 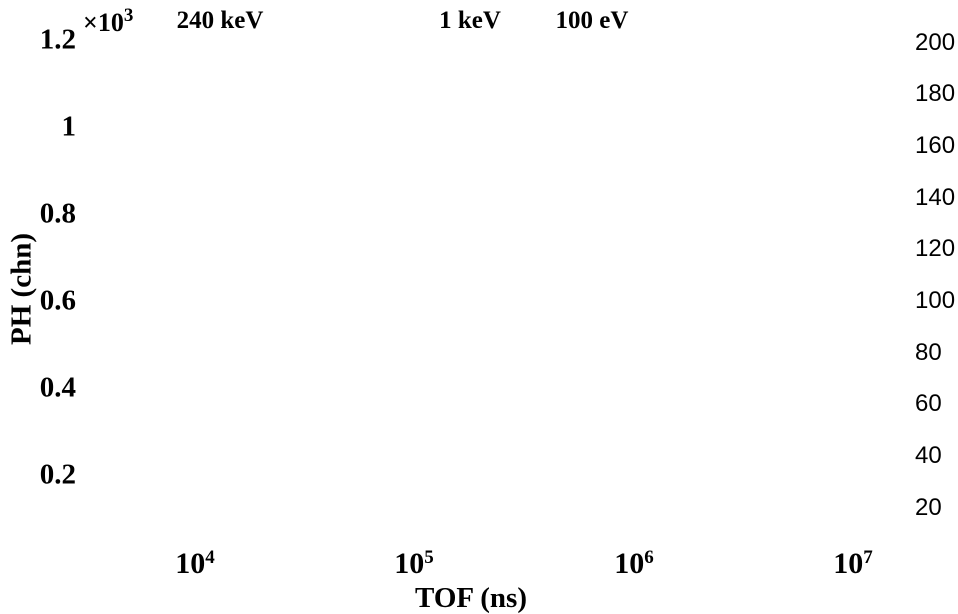 What do you see at coordinates (935, 197) in the screenshot?
I see `z-tick-label-140: 140` at bounding box center [935, 197].